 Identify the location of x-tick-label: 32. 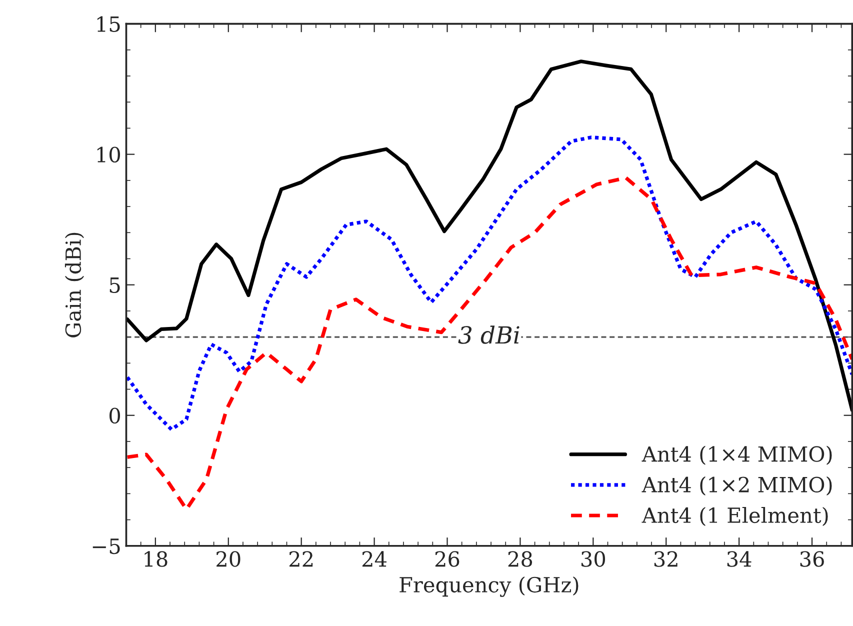
(666, 559).